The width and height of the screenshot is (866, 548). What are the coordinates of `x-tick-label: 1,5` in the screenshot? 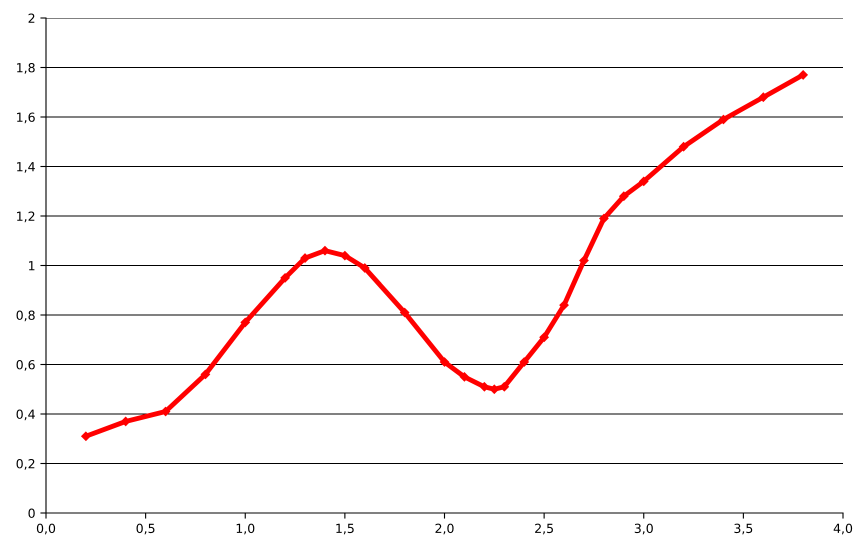 It's located at (345, 529).